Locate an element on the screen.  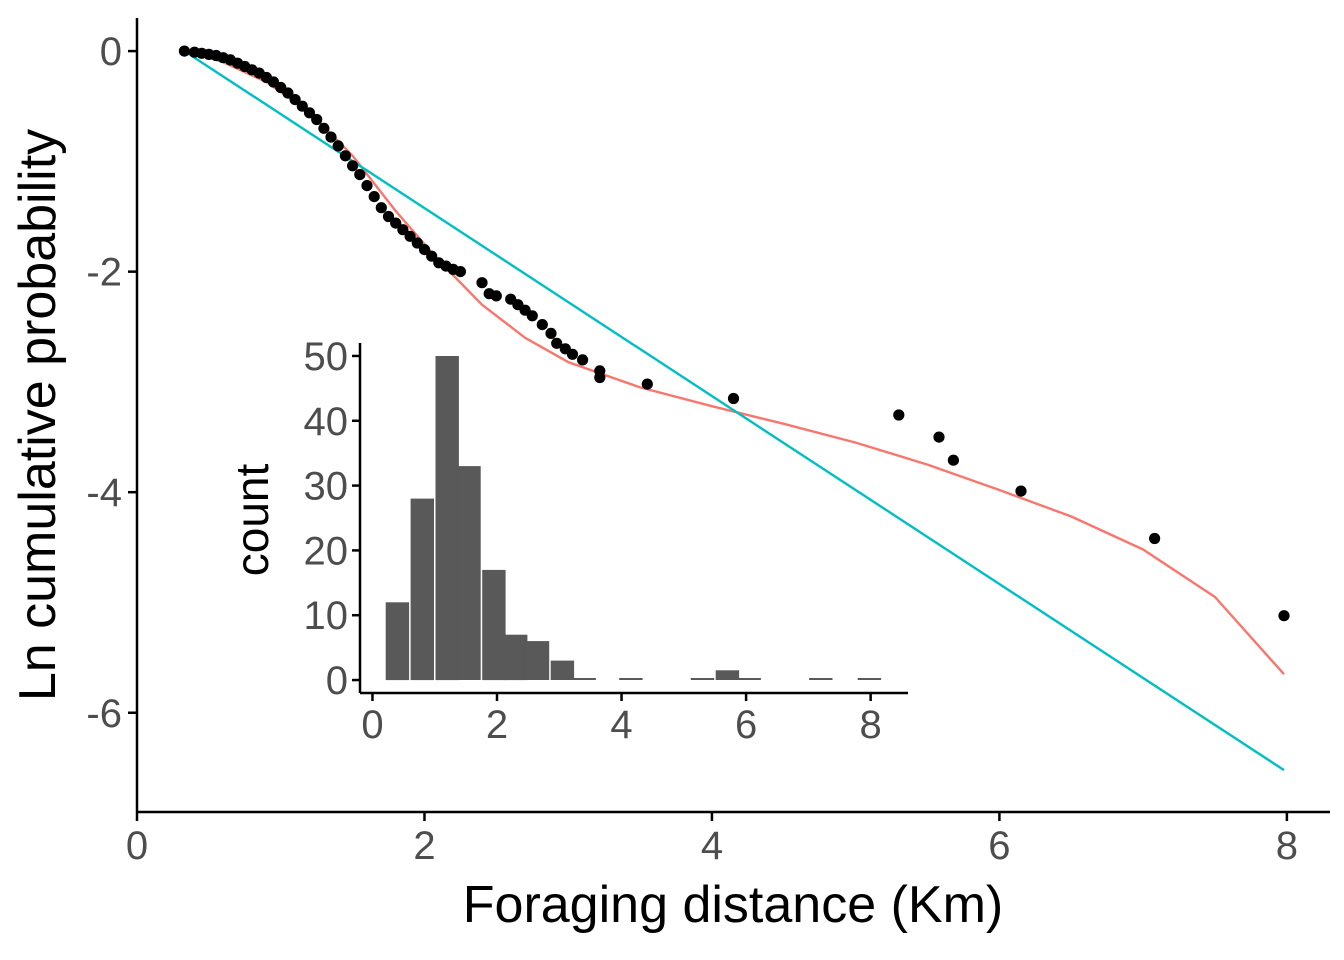
main-y-axis-title: Ln cumulative probability is located at coordinates (38, 415).